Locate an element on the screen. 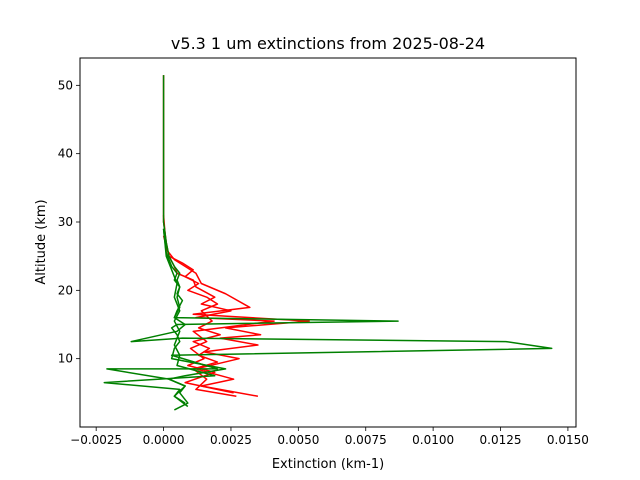 The image size is (640, 480). x-axis-label: Extinction (km-1) is located at coordinates (328, 464).